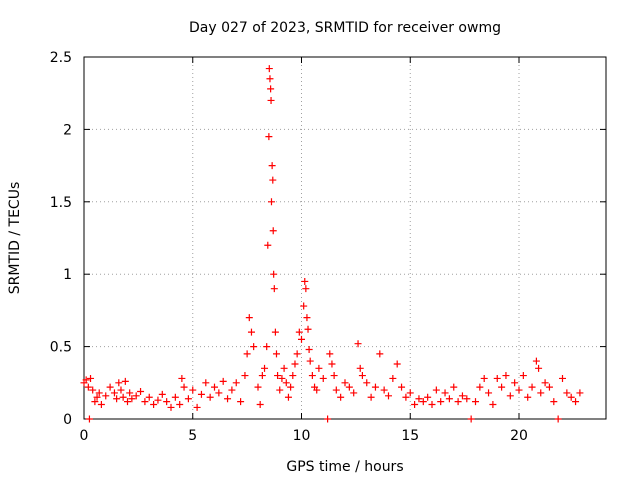  What do you see at coordinates (519, 436) in the screenshot?
I see `x-tick-label: 20` at bounding box center [519, 436].